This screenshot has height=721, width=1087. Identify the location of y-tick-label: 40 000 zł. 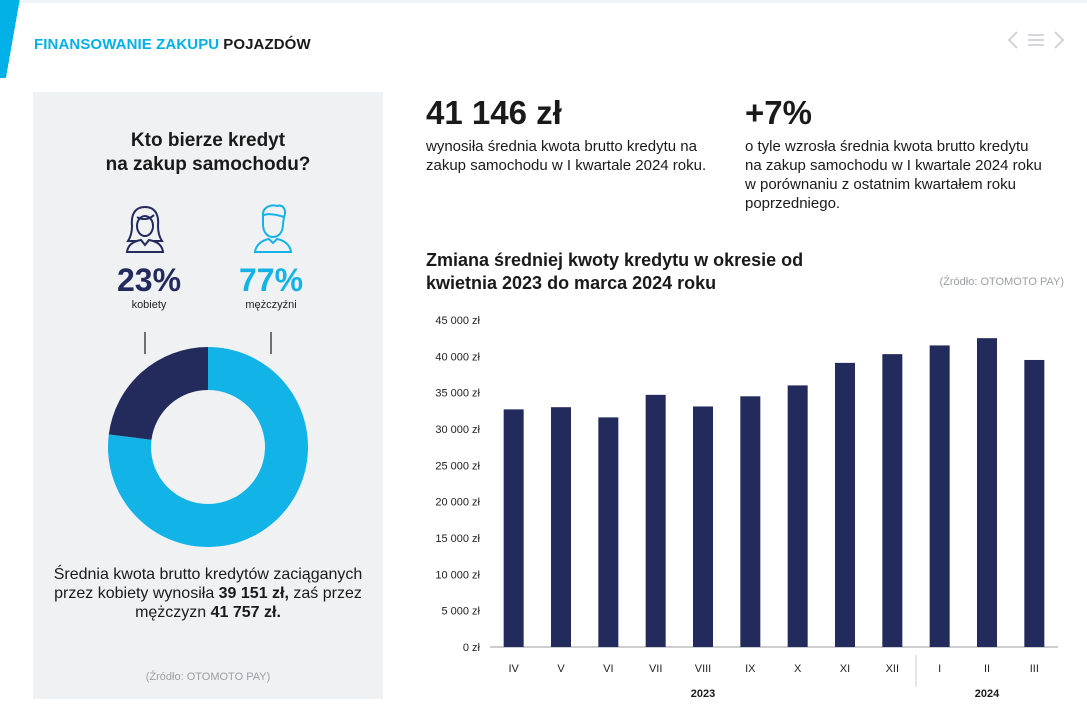
(457, 357).